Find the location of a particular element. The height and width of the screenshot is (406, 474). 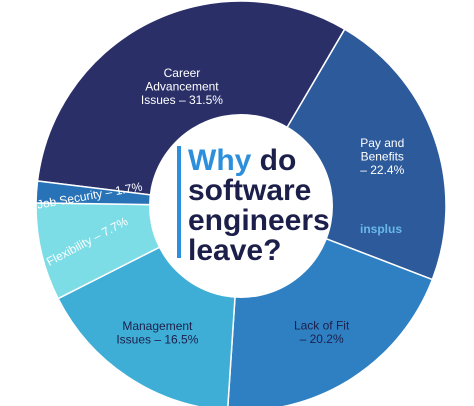

title-accent-word: Why is located at coordinates (220, 160).